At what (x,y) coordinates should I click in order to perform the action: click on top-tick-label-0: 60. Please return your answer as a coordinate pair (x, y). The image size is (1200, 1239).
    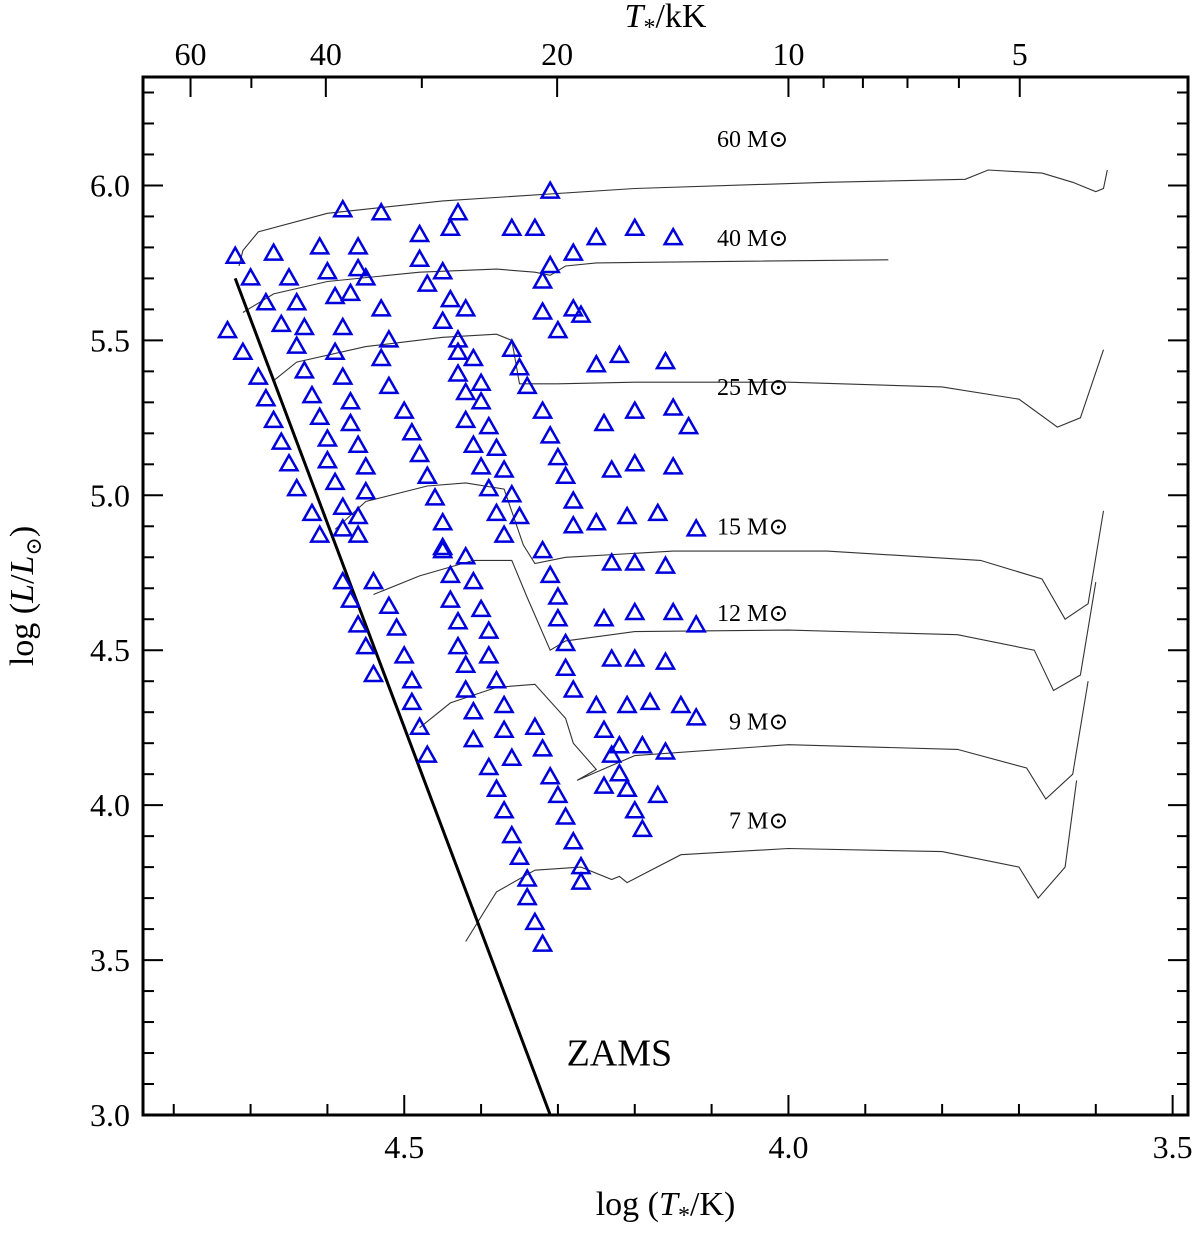
    Looking at the image, I should click on (191, 54).